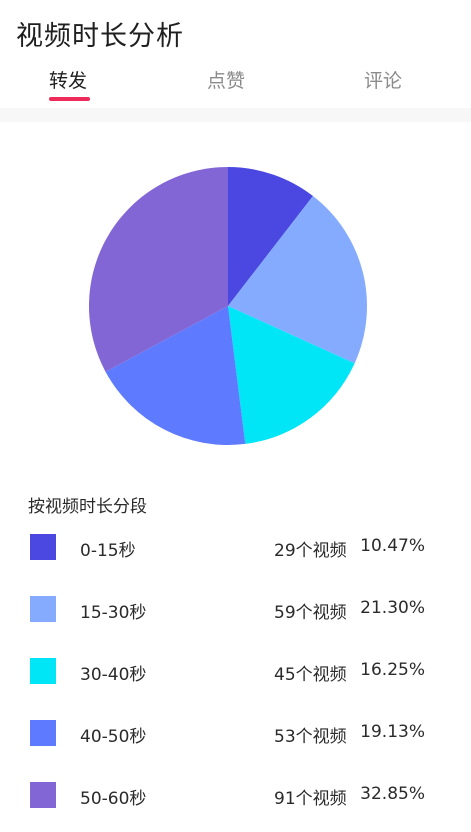 The image size is (471, 832). I want to click on legend-count-label: 59个视频, so click(310, 613).